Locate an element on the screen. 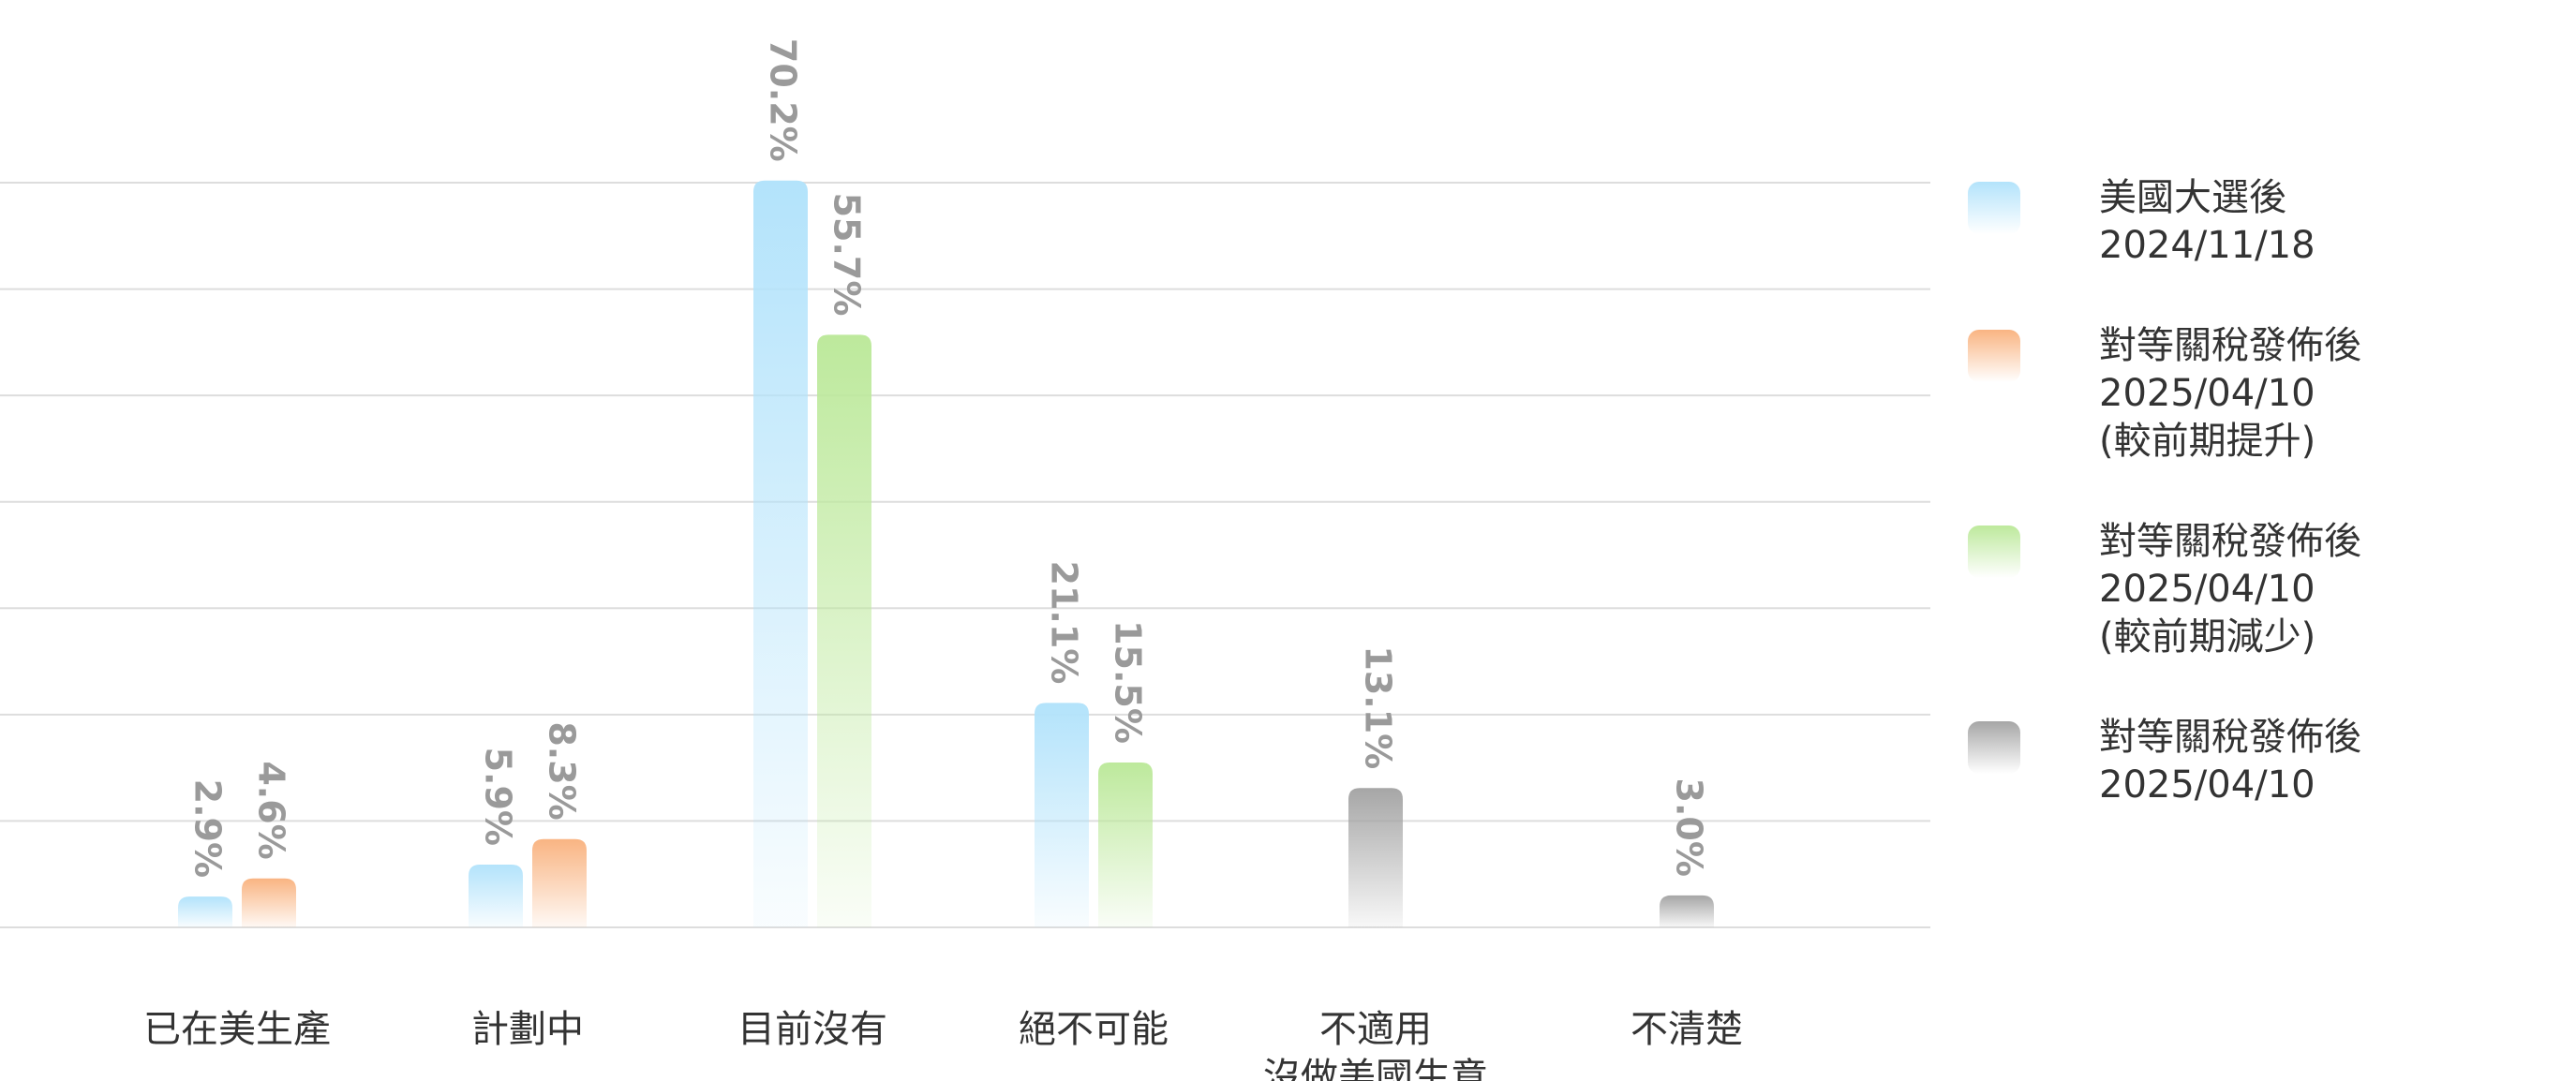  x-tick-label-line: 不清楚 is located at coordinates (1686, 1029).